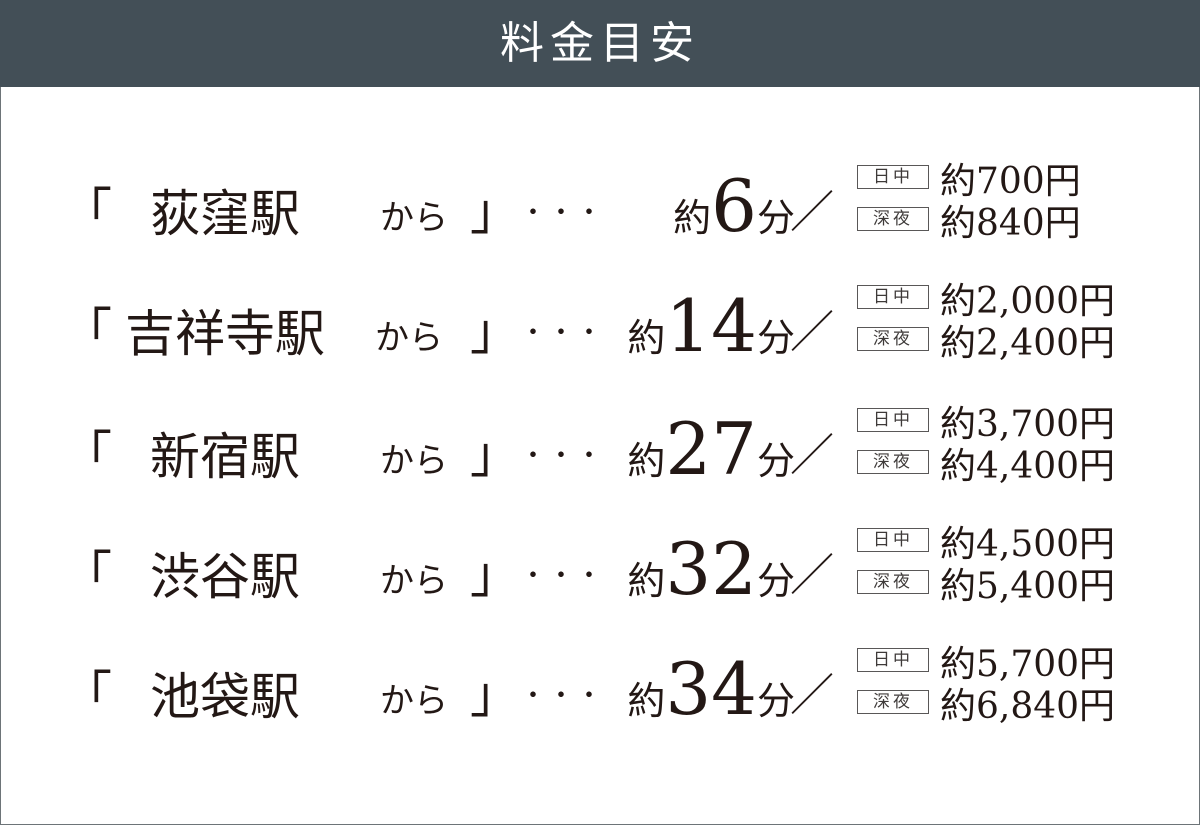 The image size is (1200, 825). I want to click on minutes-value: 6, so click(734, 206).